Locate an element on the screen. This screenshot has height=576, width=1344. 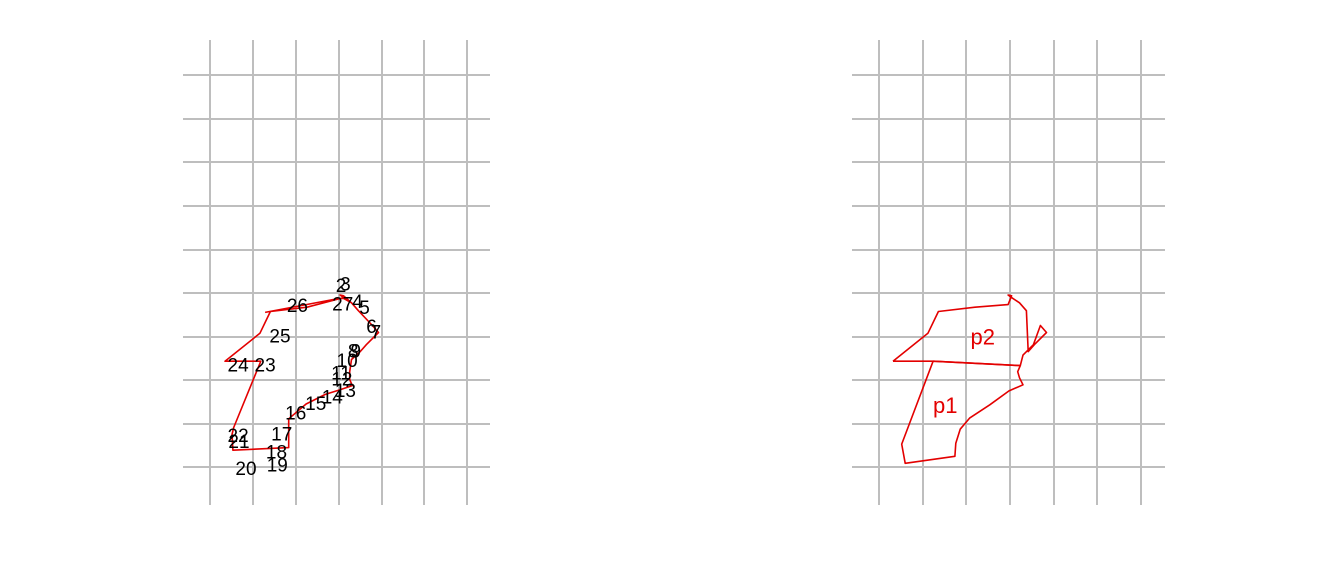
vertex-label-8: 8 is located at coordinates (353, 352).